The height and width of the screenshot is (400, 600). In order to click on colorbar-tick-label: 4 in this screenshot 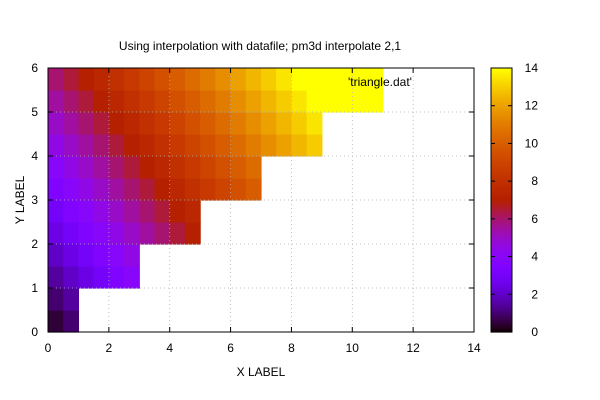, I will do `click(534, 257)`.